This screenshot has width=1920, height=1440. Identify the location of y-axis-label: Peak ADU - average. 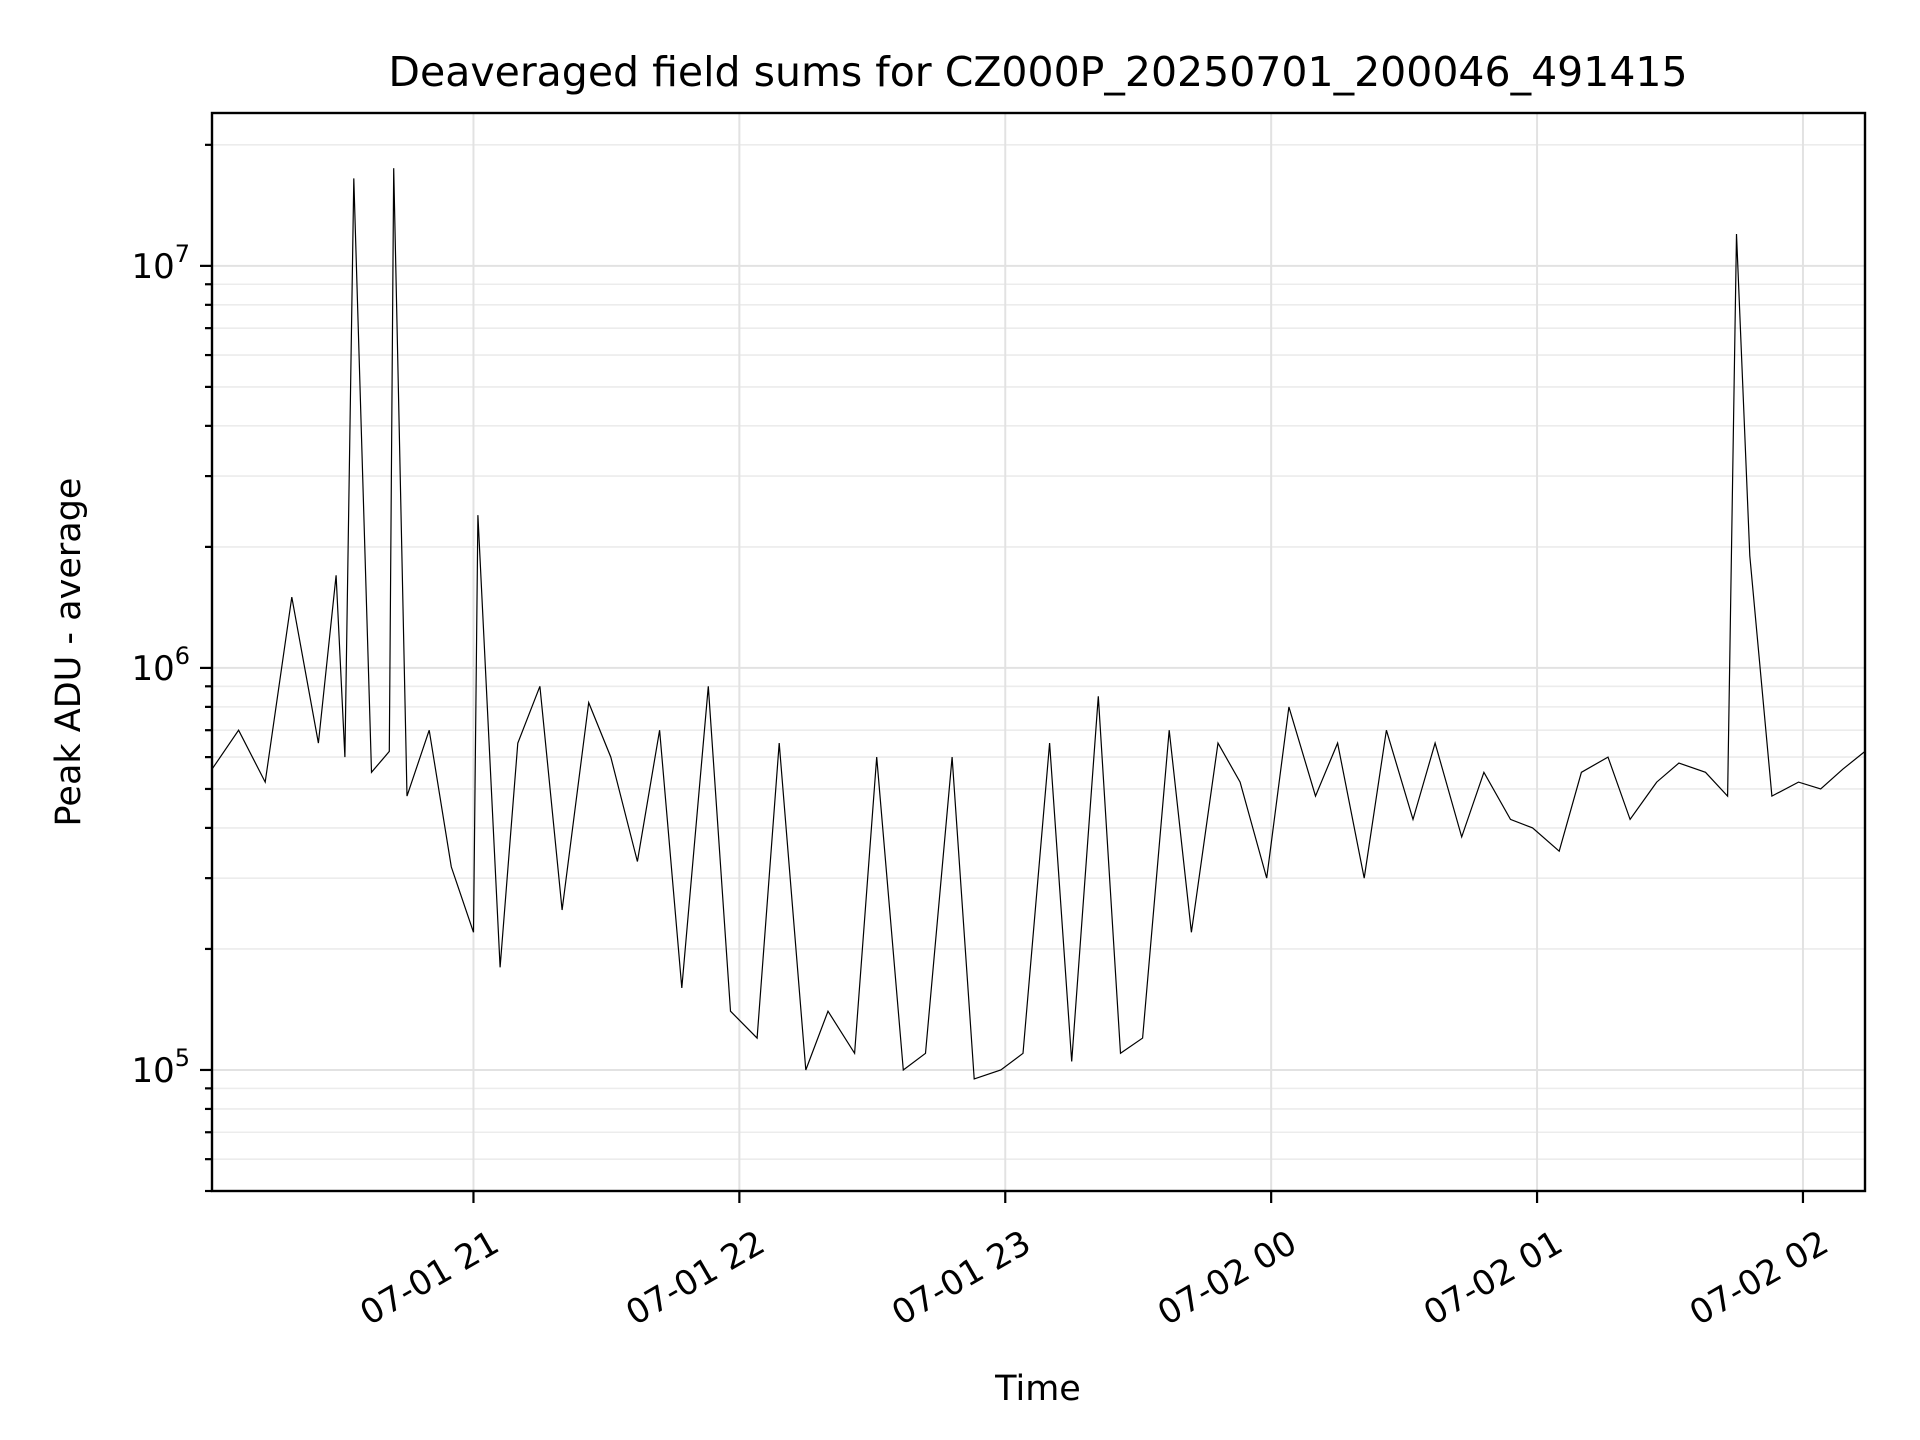
(69, 652).